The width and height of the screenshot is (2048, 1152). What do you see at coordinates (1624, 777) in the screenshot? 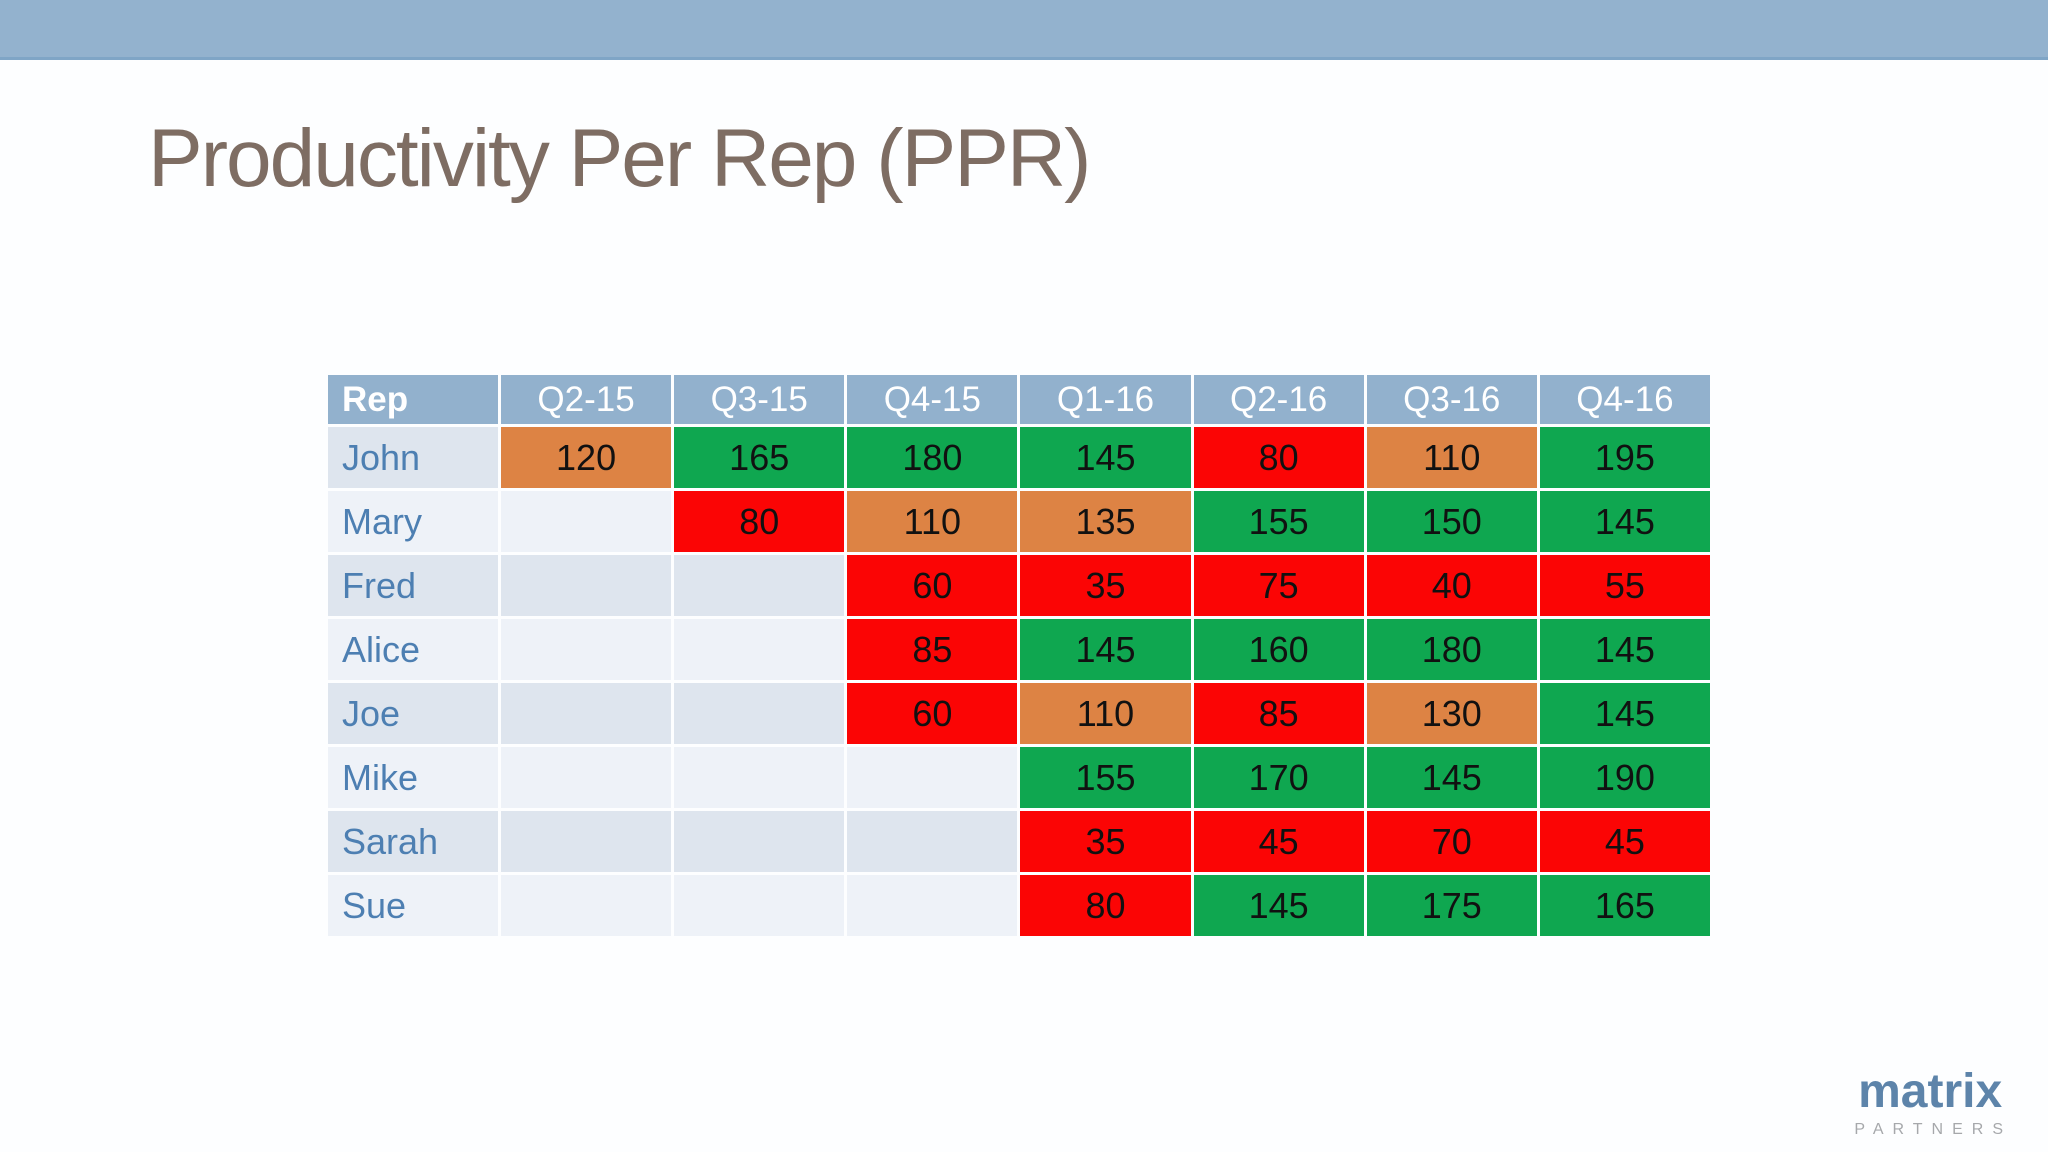
I see `value-cell: 190` at bounding box center [1624, 777].